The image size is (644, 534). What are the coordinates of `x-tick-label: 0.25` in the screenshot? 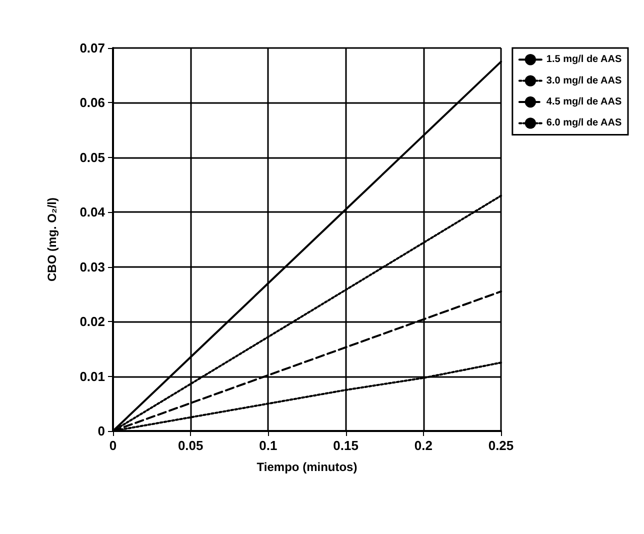 It's located at (501, 445).